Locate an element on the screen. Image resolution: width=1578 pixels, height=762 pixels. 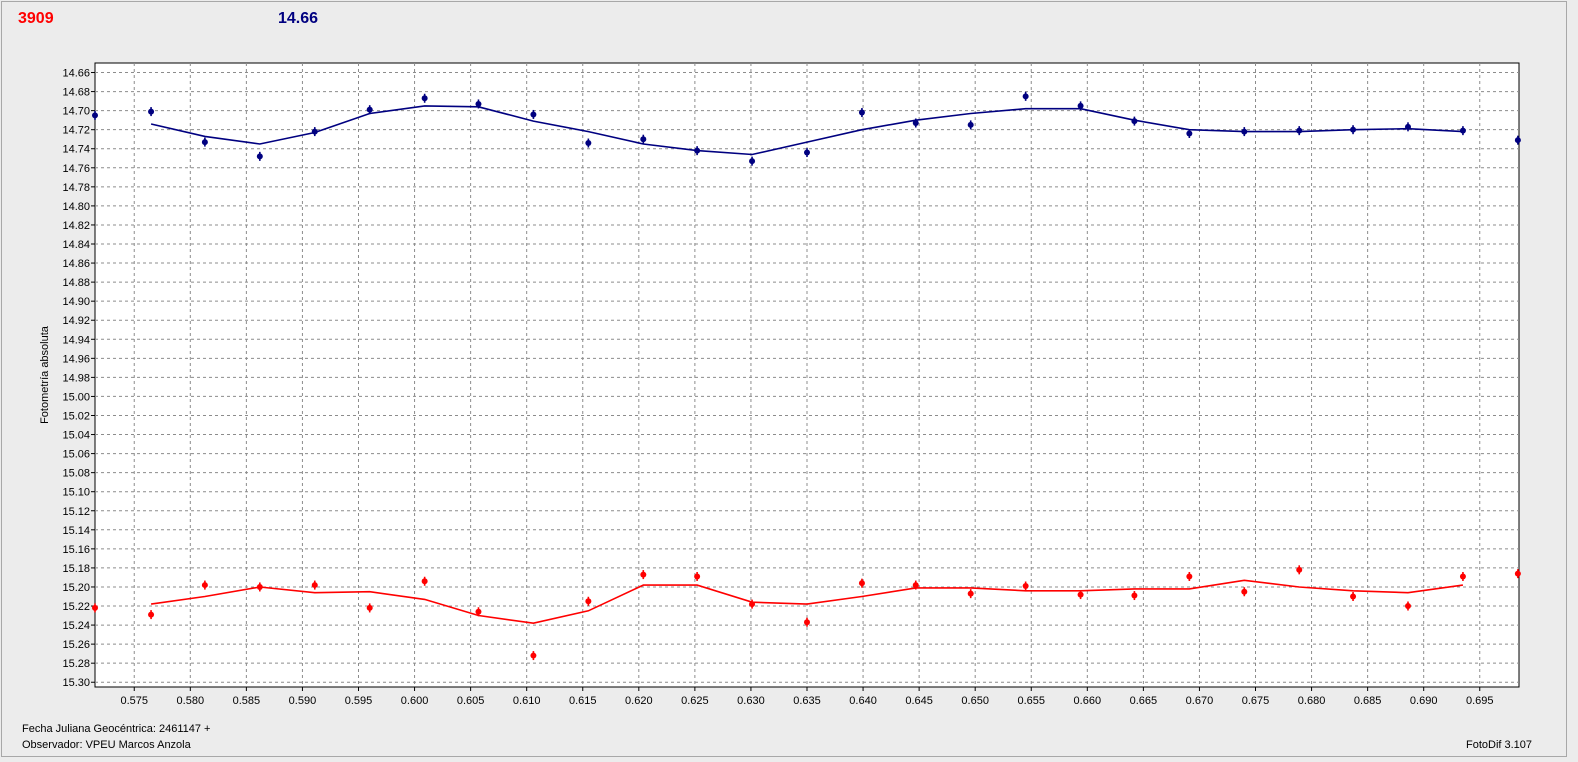
x-tick-label: 0.690 is located at coordinates (1424, 701).